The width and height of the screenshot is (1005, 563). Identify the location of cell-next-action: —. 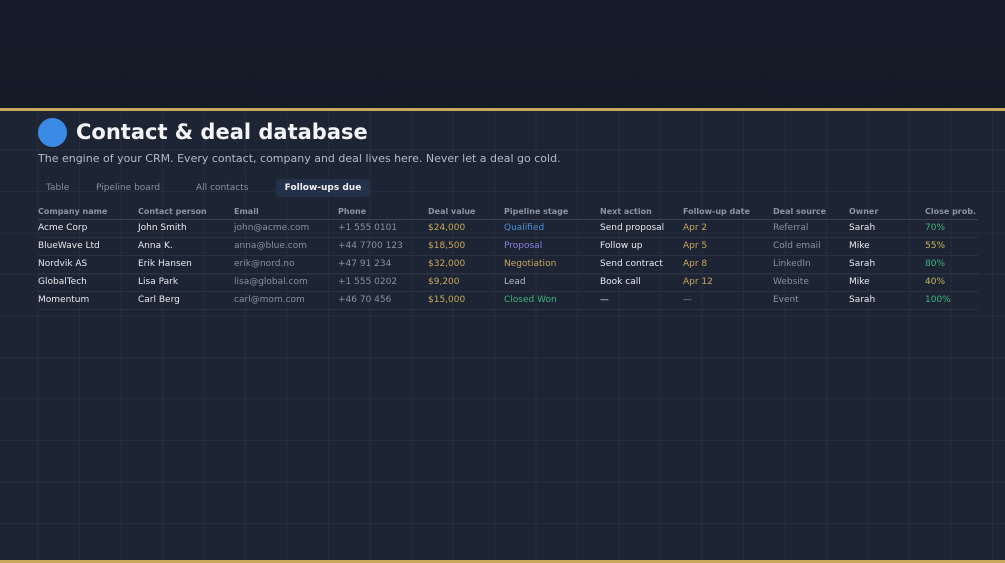
(641, 300).